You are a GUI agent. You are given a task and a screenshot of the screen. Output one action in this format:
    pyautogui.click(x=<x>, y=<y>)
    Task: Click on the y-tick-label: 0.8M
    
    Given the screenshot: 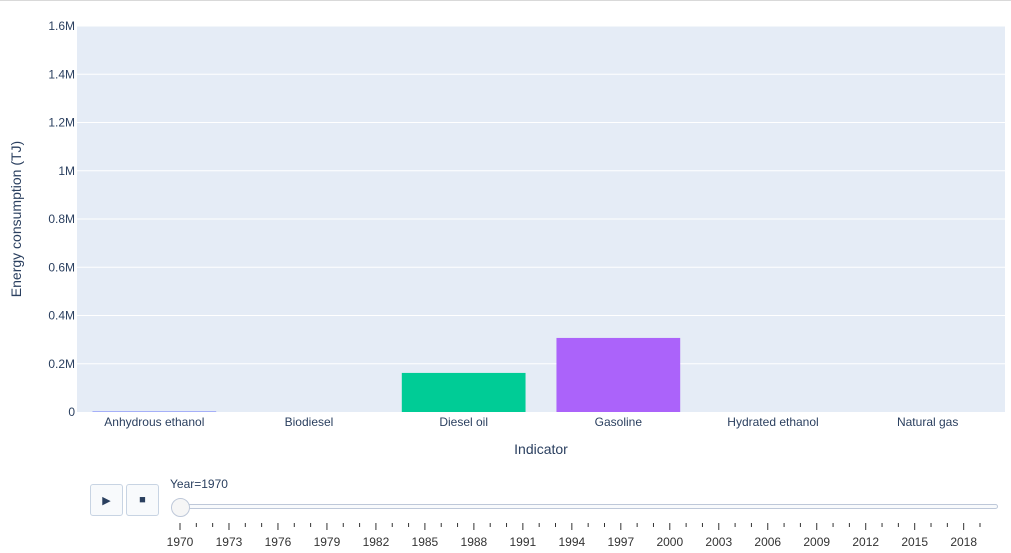 What is the action you would take?
    pyautogui.click(x=61, y=219)
    